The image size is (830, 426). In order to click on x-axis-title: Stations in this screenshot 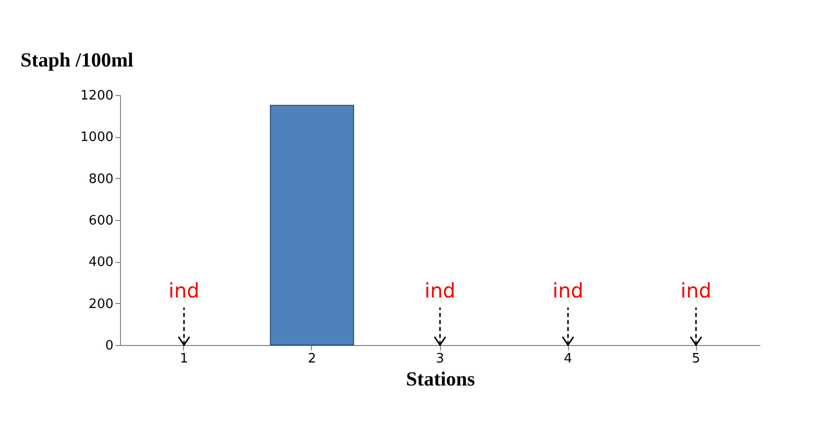, I will do `click(441, 379)`.